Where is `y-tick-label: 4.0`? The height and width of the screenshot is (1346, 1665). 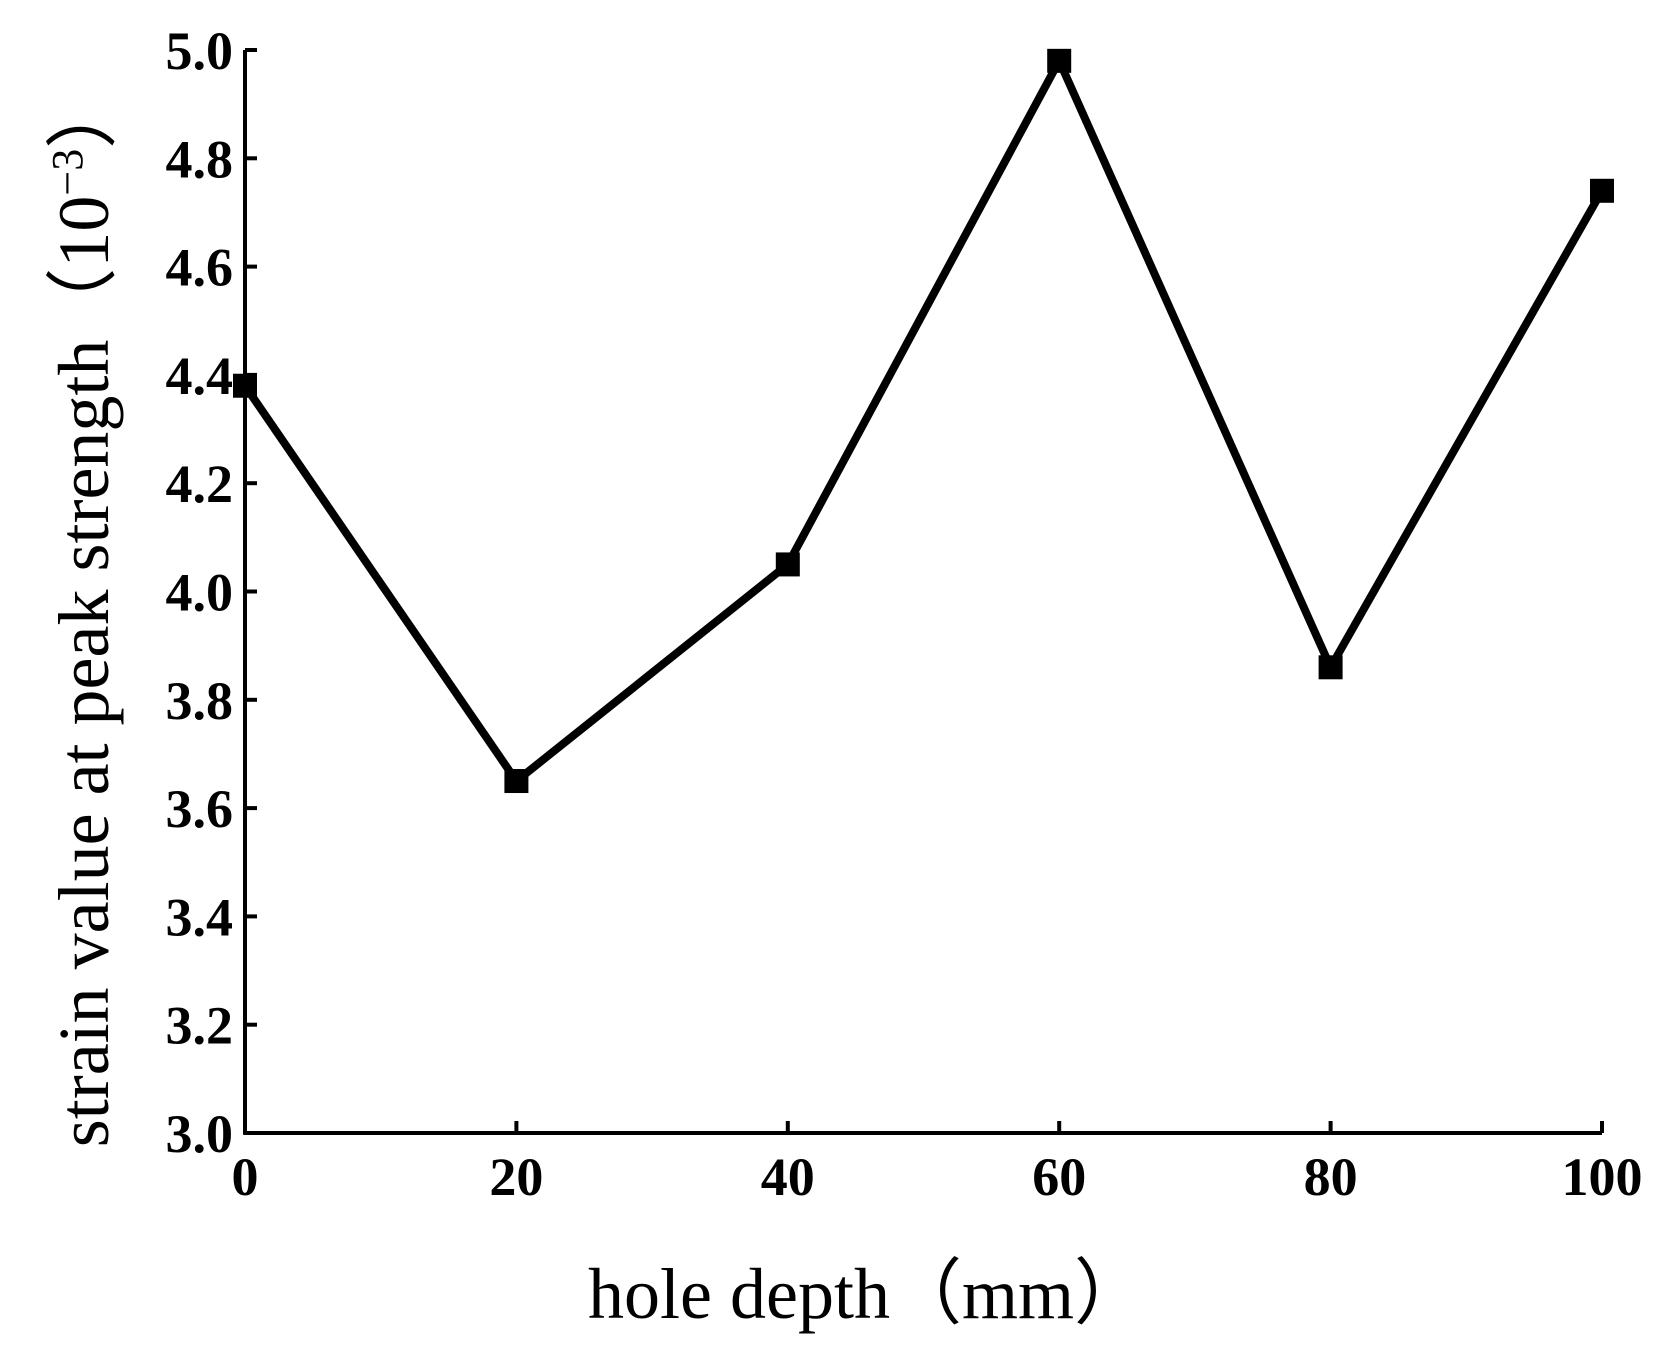 y-tick-label: 4.0 is located at coordinates (200, 593).